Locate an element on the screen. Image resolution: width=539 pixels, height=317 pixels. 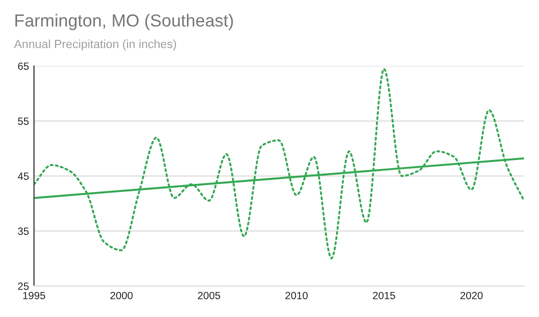
chart-title: Farmington, MO (Southeast) is located at coordinates (124, 22).